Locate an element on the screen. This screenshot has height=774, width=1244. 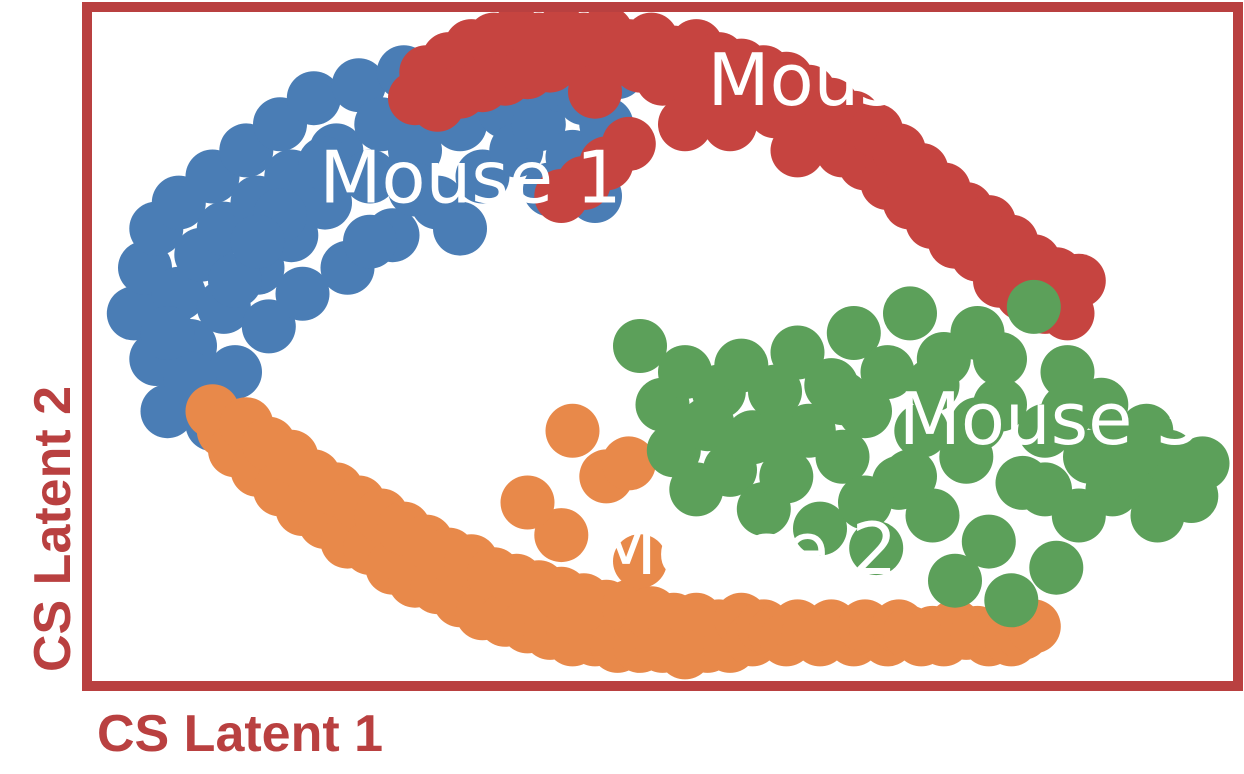
label-mouse-2: Mouse 2 is located at coordinates (746, 549).